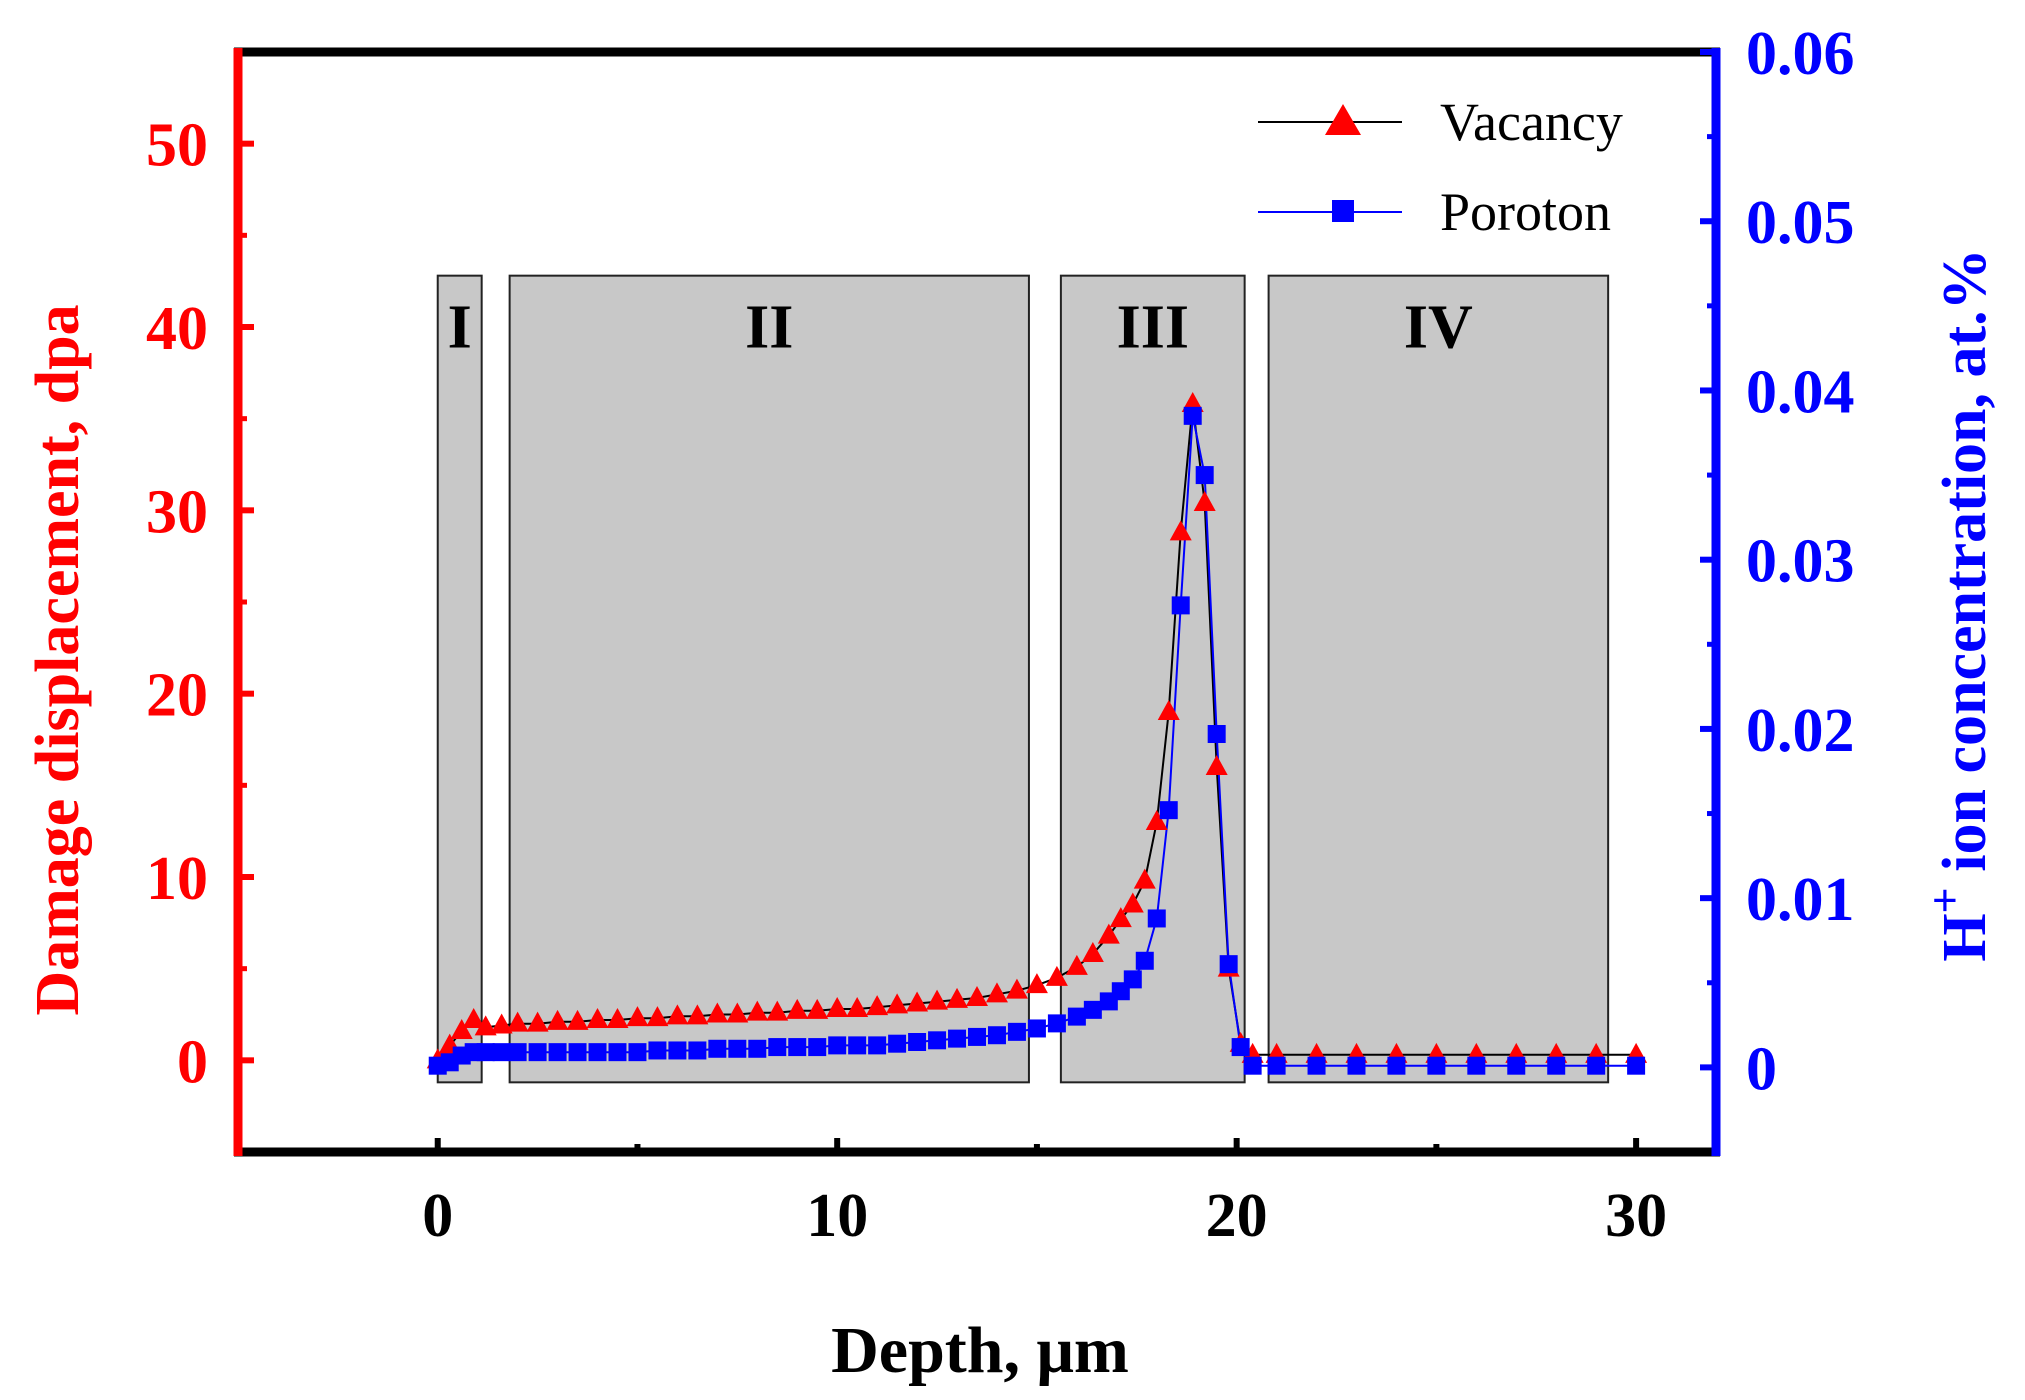  What do you see at coordinates (192, 1062) in the screenshot?
I see `y-left-tick-label: 0` at bounding box center [192, 1062].